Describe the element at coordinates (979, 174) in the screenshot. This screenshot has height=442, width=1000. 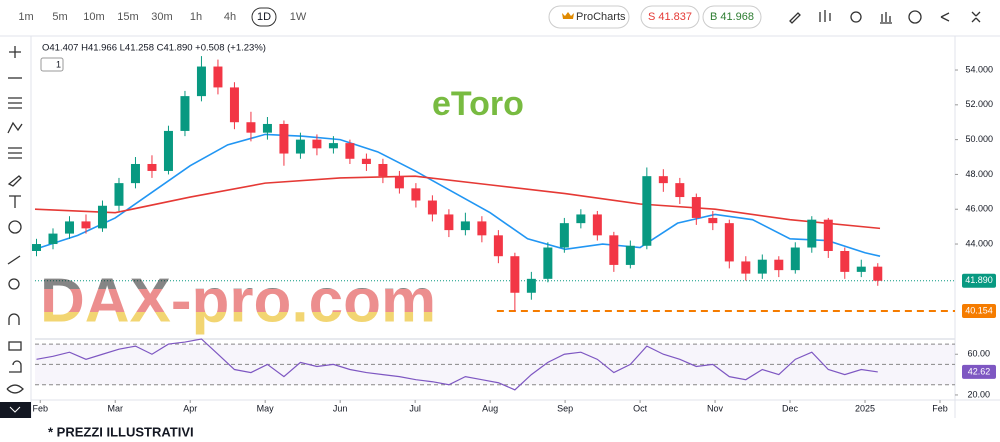
I see `y-tick-label: 48.000` at that location.